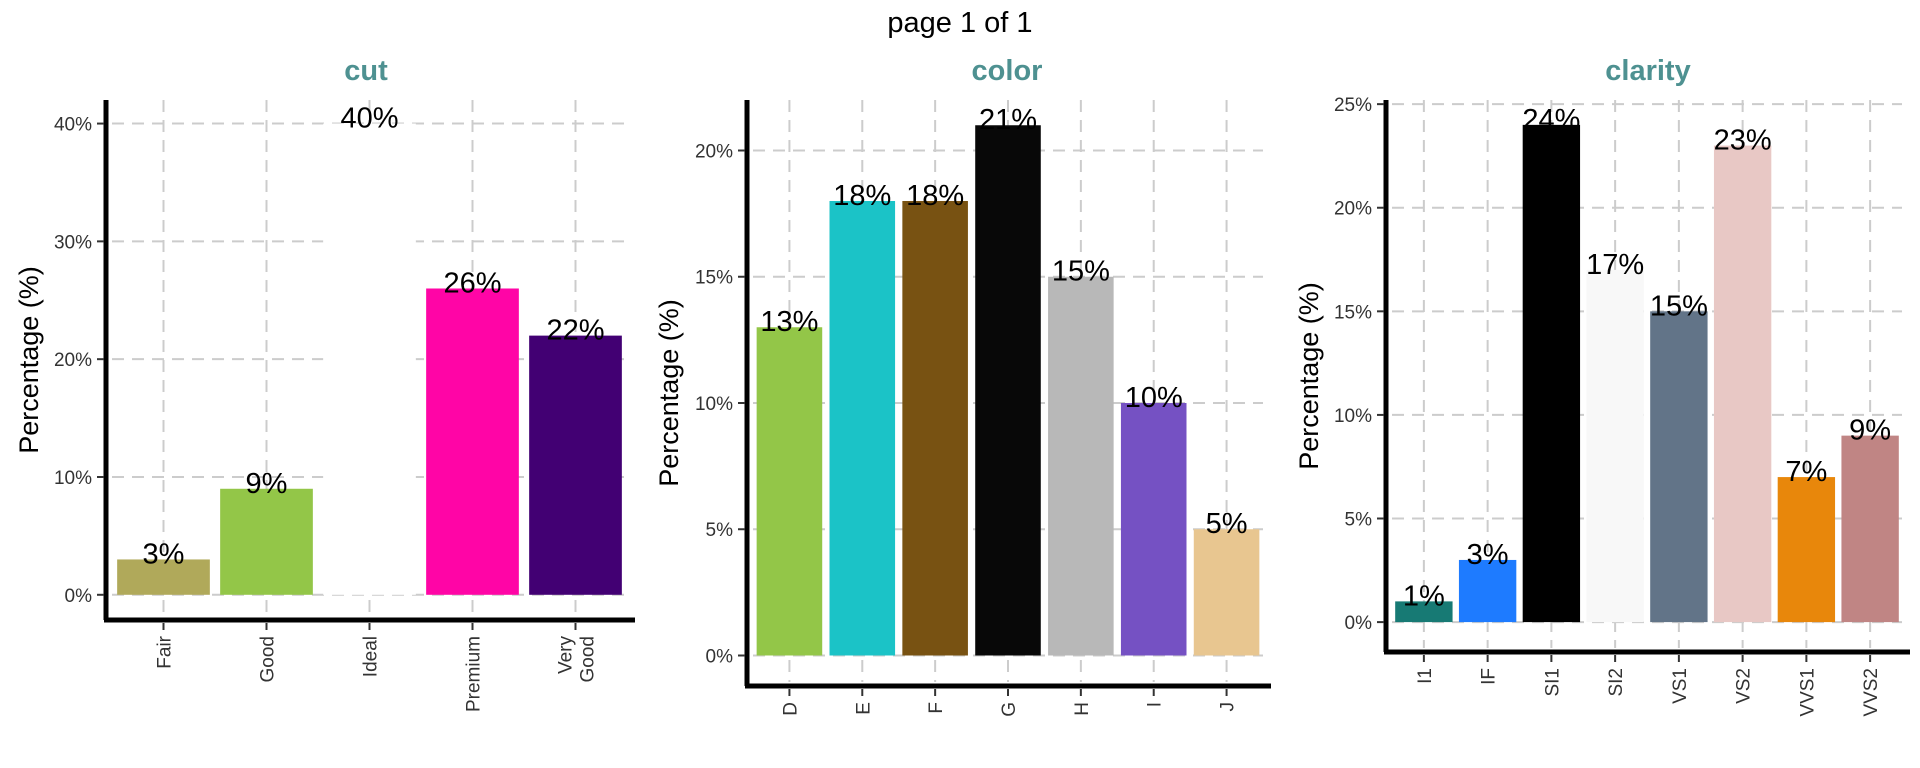 The image size is (1920, 768). Describe the element at coordinates (1153, 529) in the screenshot. I see `bar-i` at that location.